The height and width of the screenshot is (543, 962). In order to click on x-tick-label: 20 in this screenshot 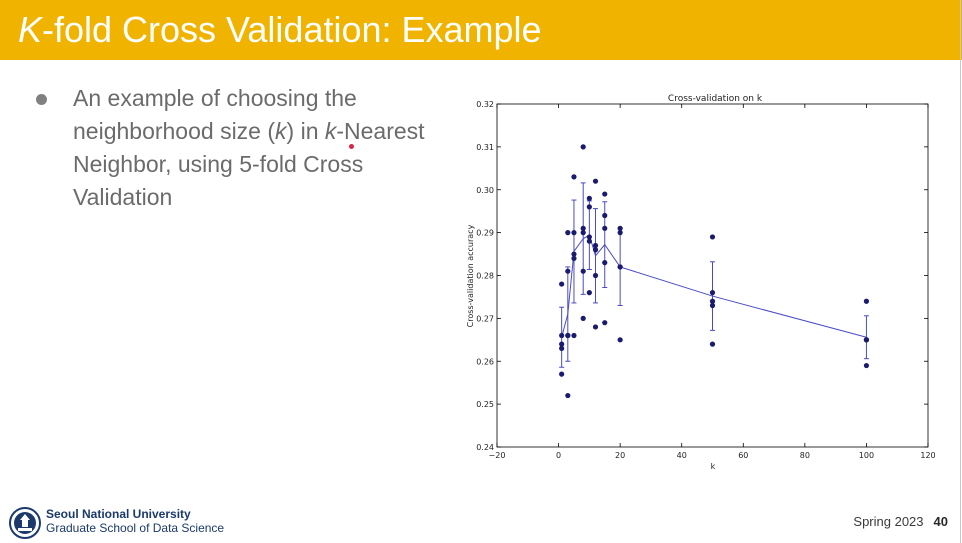, I will do `click(620, 455)`.